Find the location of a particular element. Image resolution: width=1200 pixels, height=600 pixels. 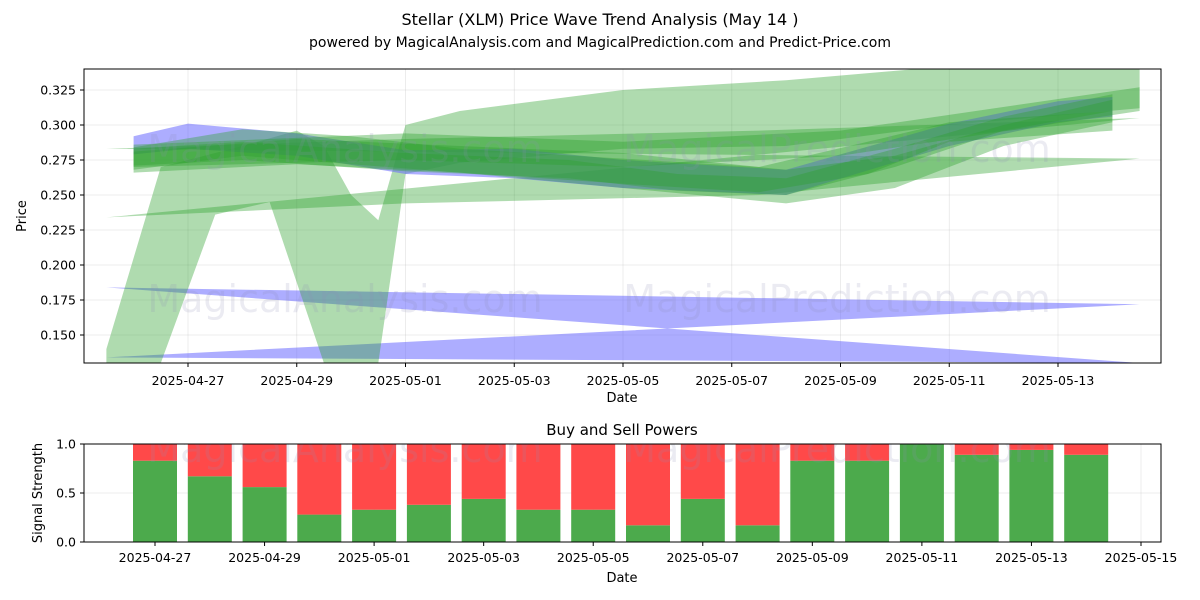

price-y-label: Price is located at coordinates (22, 216).